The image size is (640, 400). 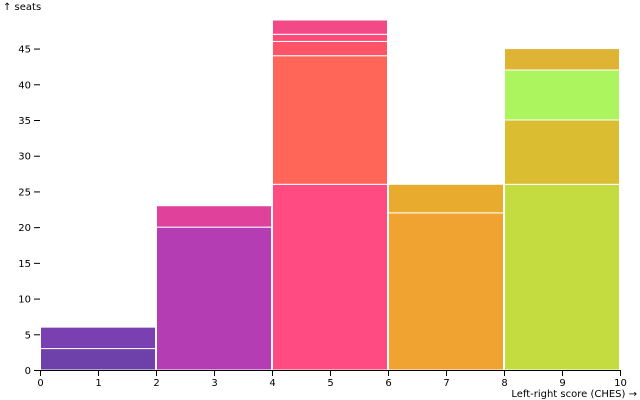 What do you see at coordinates (24, 300) in the screenshot?
I see `y-tick-label: 10` at bounding box center [24, 300].